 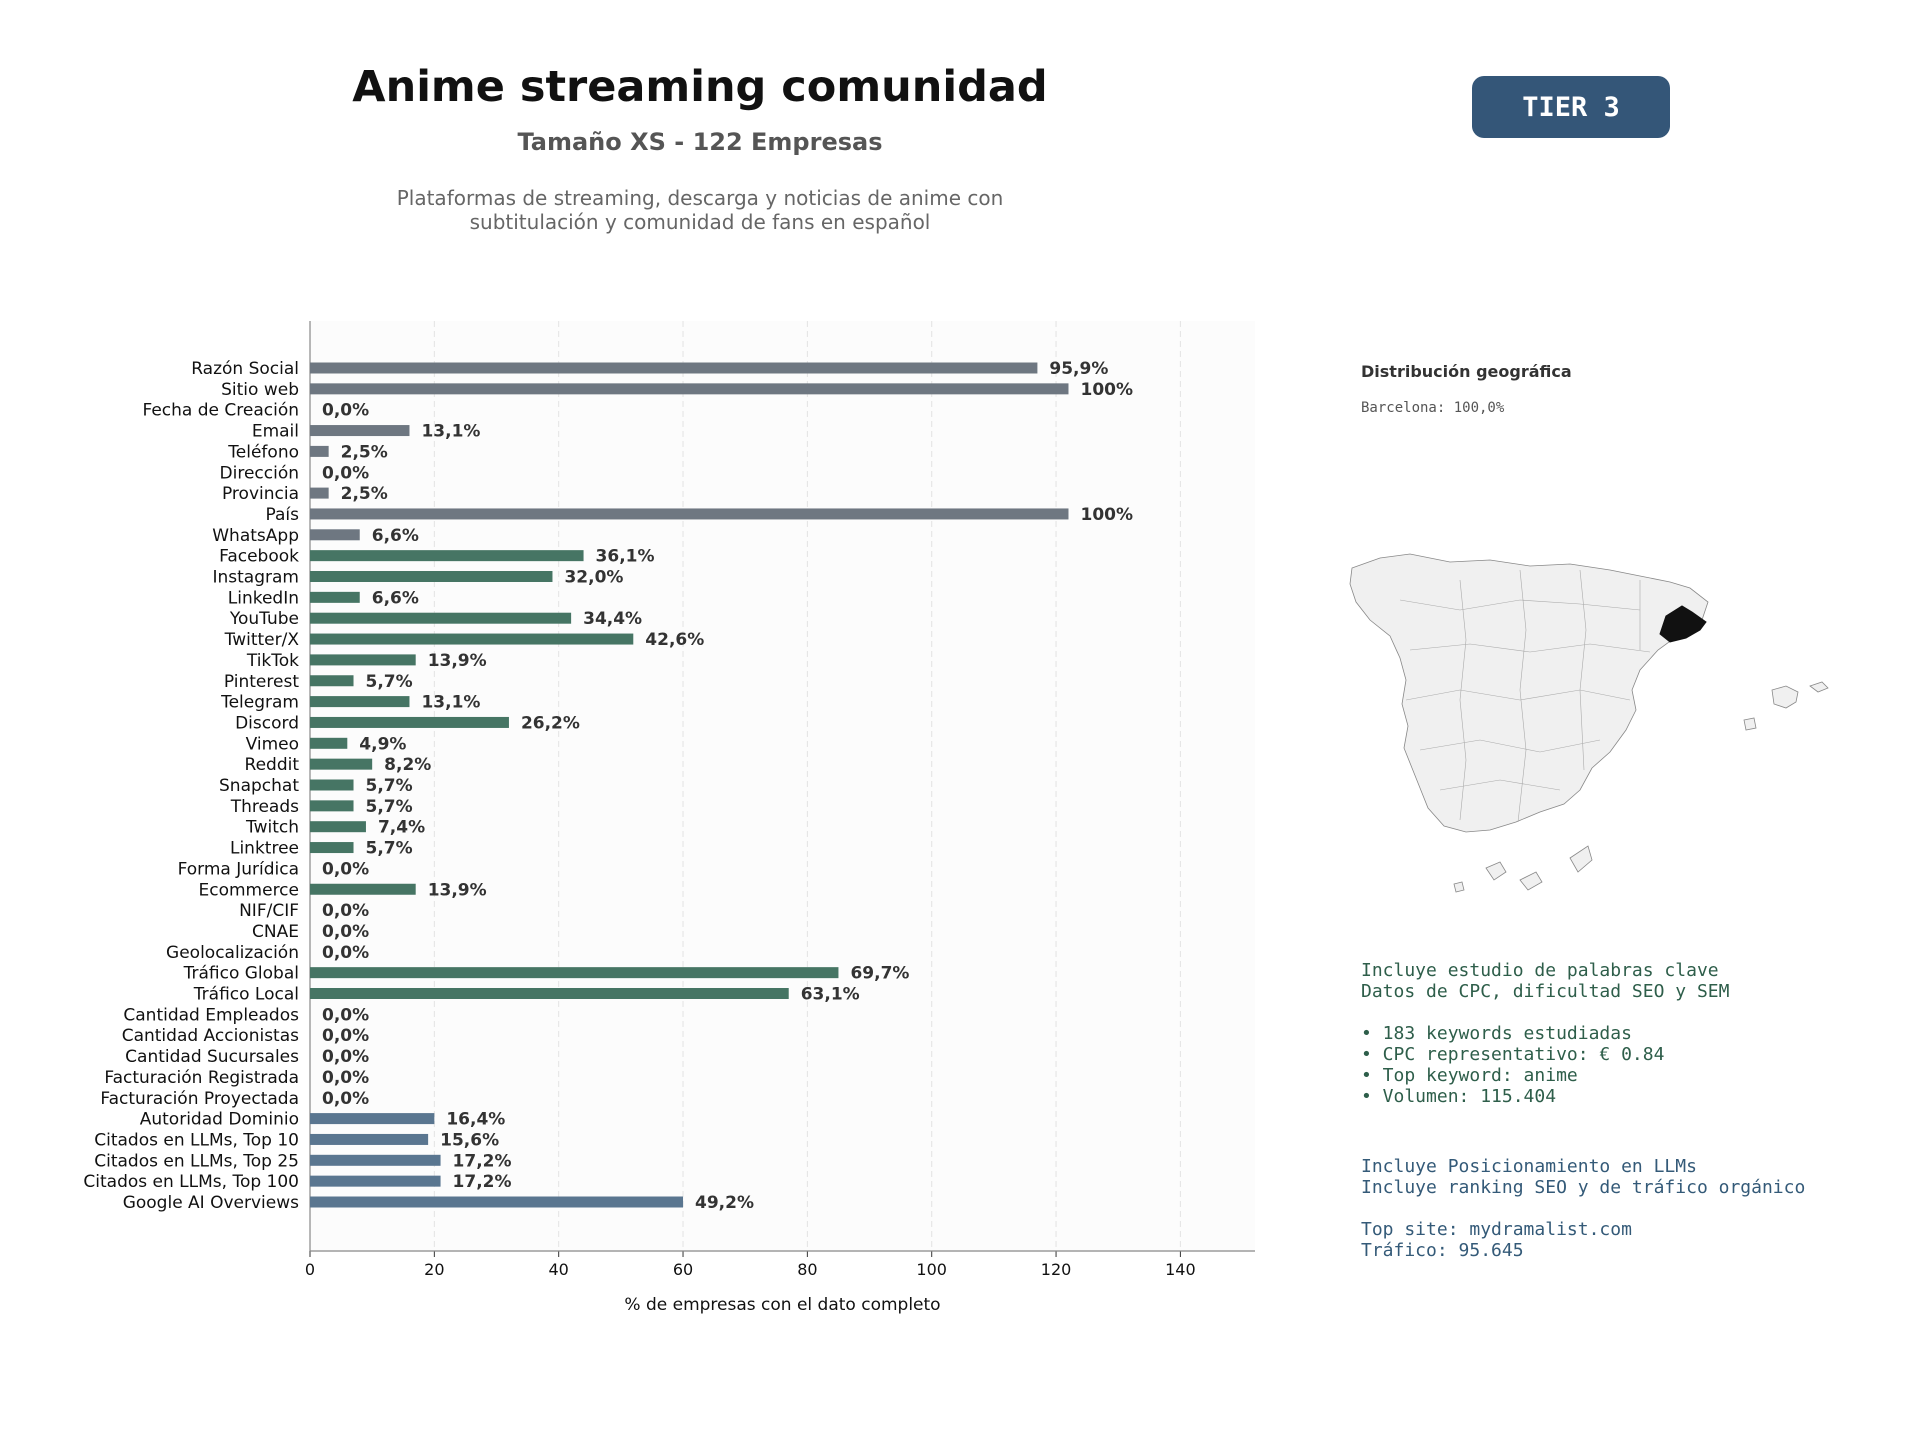 I want to click on category-label: Facturación Registrada, so click(x=201, y=1078).